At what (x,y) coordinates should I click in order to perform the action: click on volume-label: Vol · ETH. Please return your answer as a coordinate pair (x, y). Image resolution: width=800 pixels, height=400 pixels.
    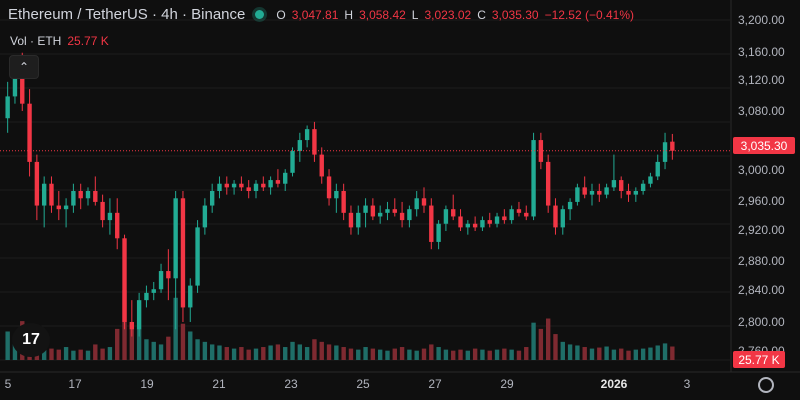
    Looking at the image, I should click on (36, 41).